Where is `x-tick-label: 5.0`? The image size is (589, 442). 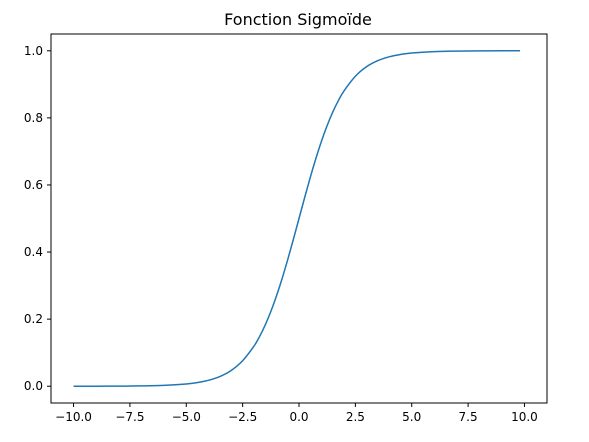
x-tick-label: 5.0 is located at coordinates (411, 417).